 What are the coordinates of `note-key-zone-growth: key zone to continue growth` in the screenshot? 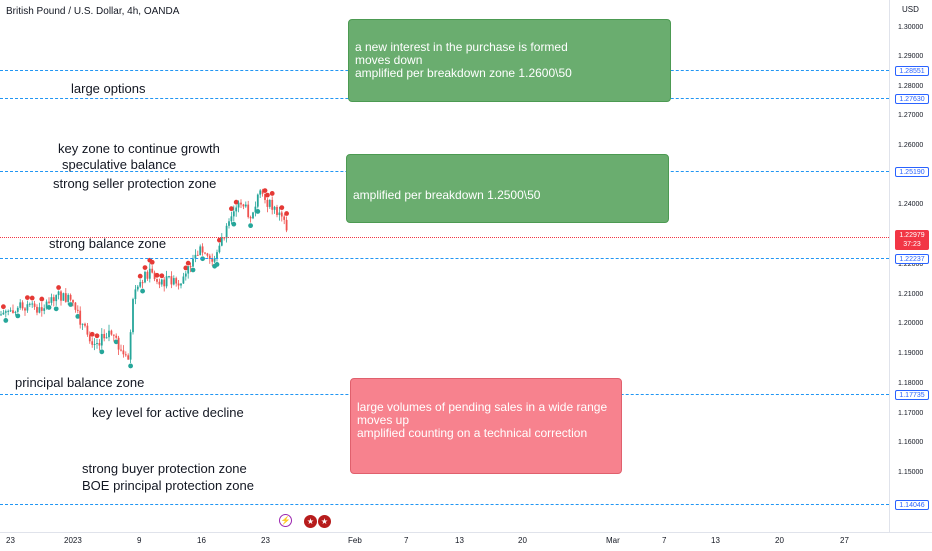 It's located at (139, 148).